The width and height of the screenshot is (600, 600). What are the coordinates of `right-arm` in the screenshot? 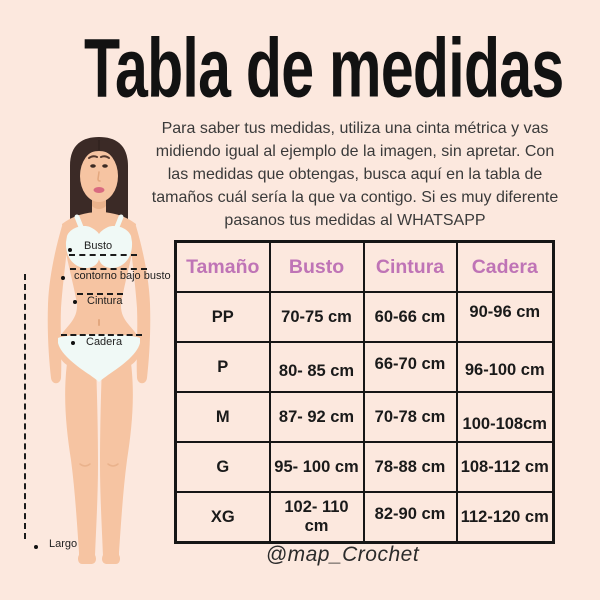 It's located at (140, 305).